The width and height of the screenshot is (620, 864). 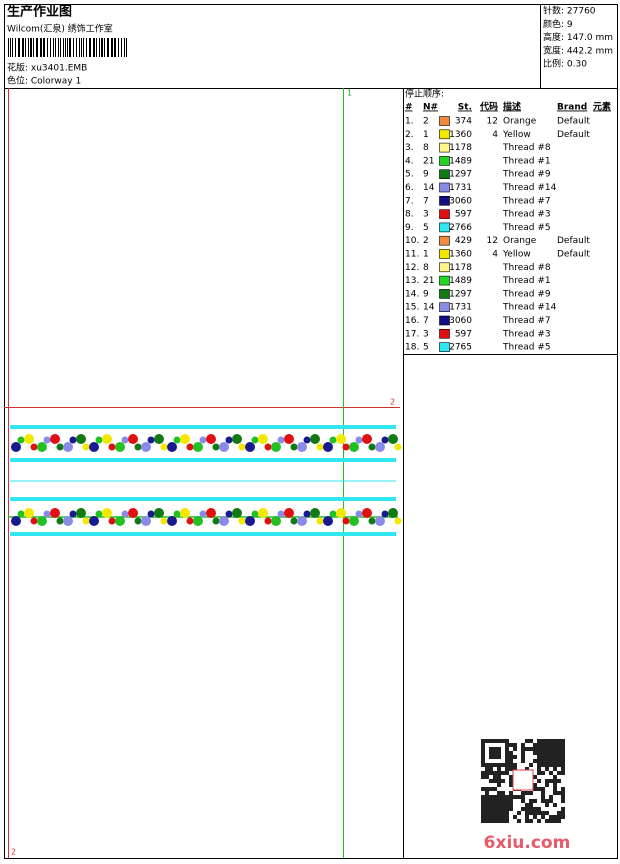 I want to click on description: Thread #8, so click(x=526, y=148).